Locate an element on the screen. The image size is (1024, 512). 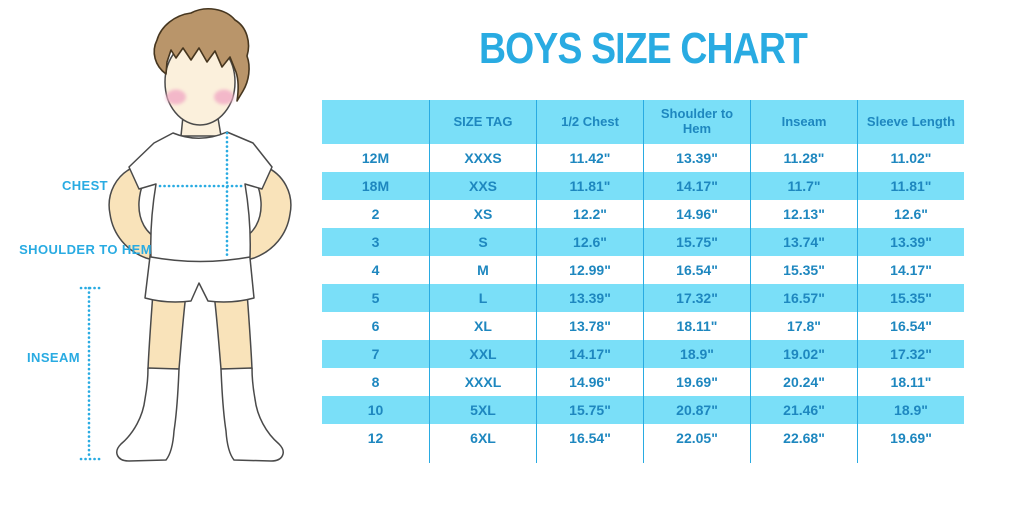
inseam-label: INSEAM is located at coordinates (53, 357).